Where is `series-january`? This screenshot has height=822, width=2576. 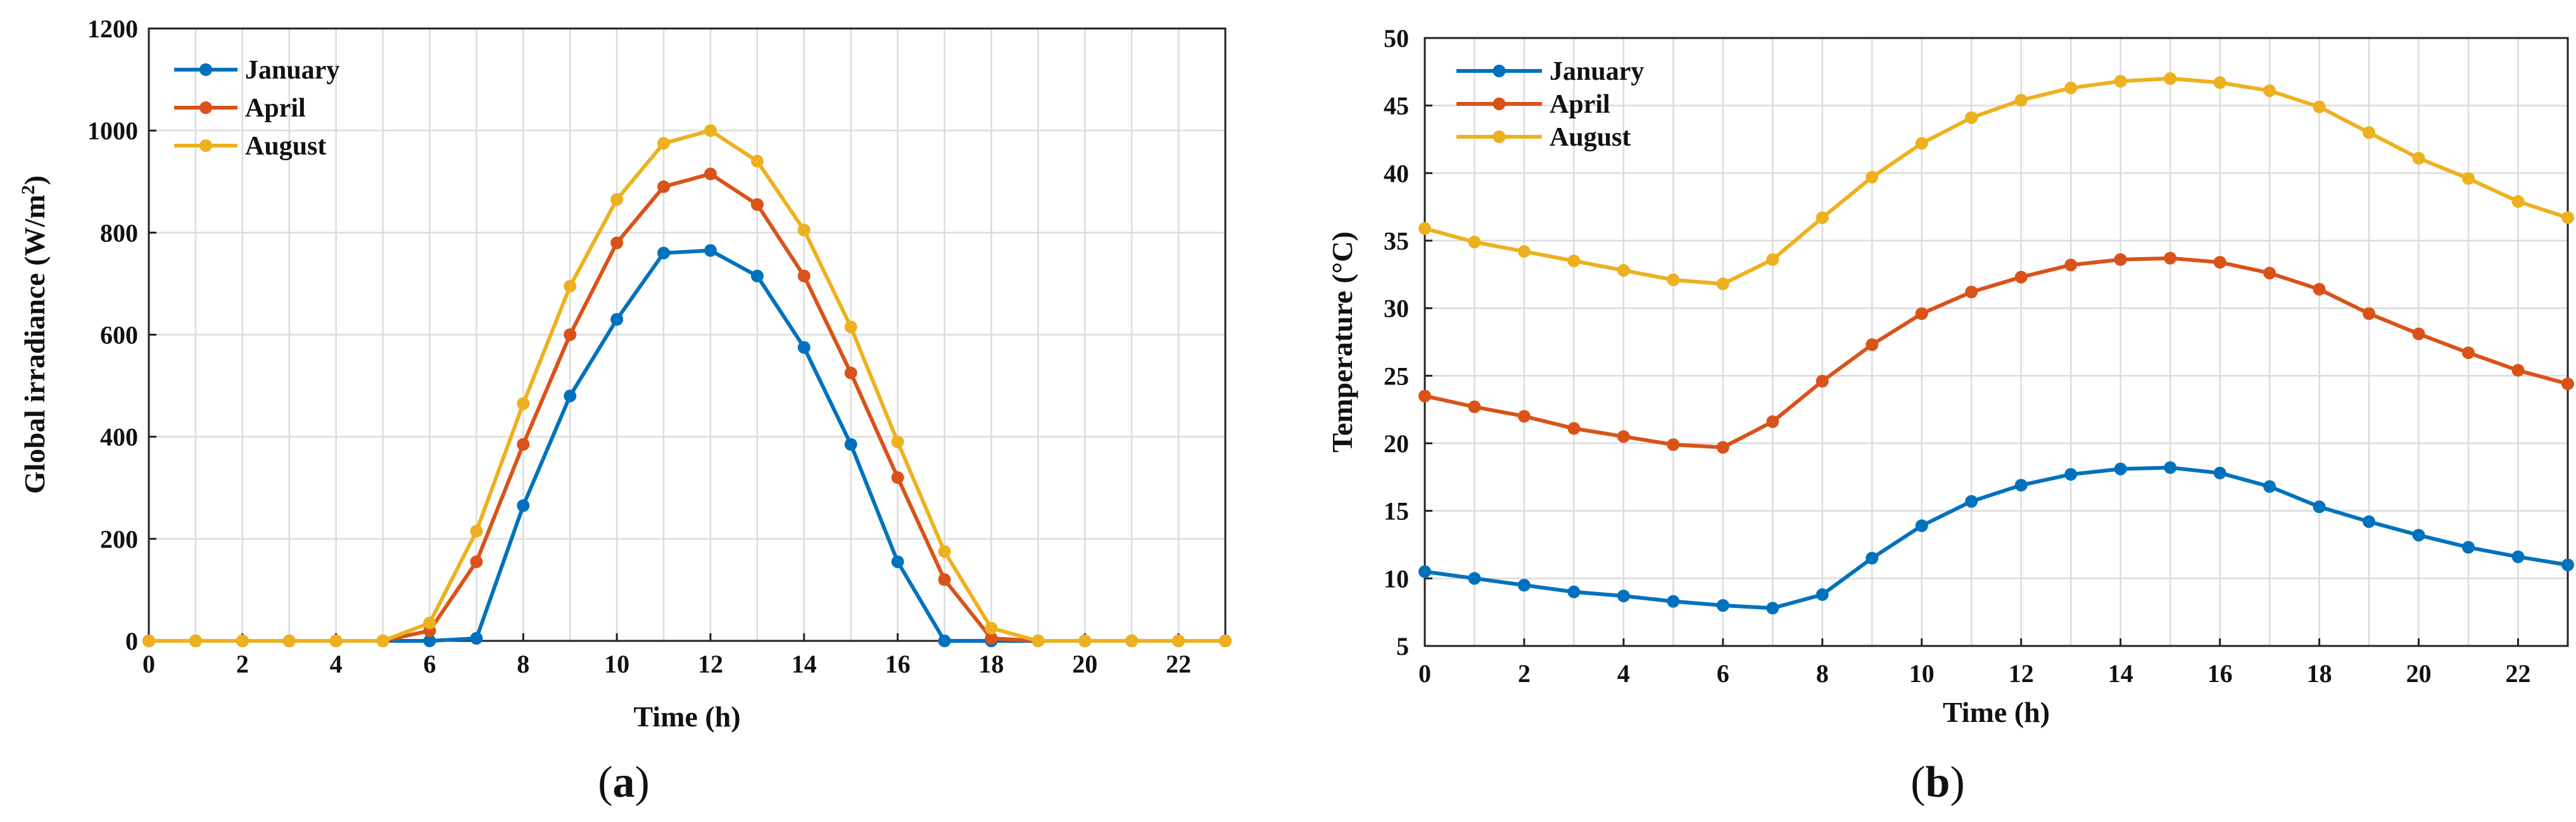
series-january is located at coordinates (1996, 538).